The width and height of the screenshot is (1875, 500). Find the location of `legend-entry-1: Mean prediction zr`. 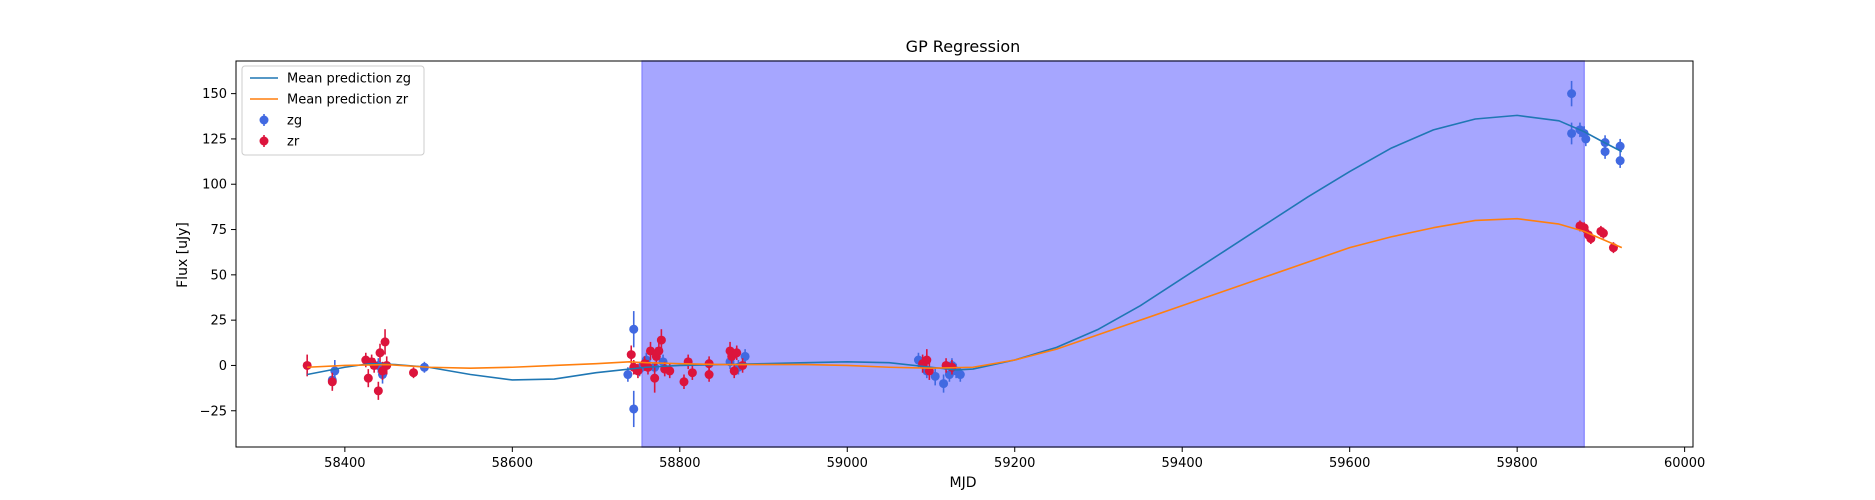

legend-entry-1: Mean prediction zr is located at coordinates (329, 100).